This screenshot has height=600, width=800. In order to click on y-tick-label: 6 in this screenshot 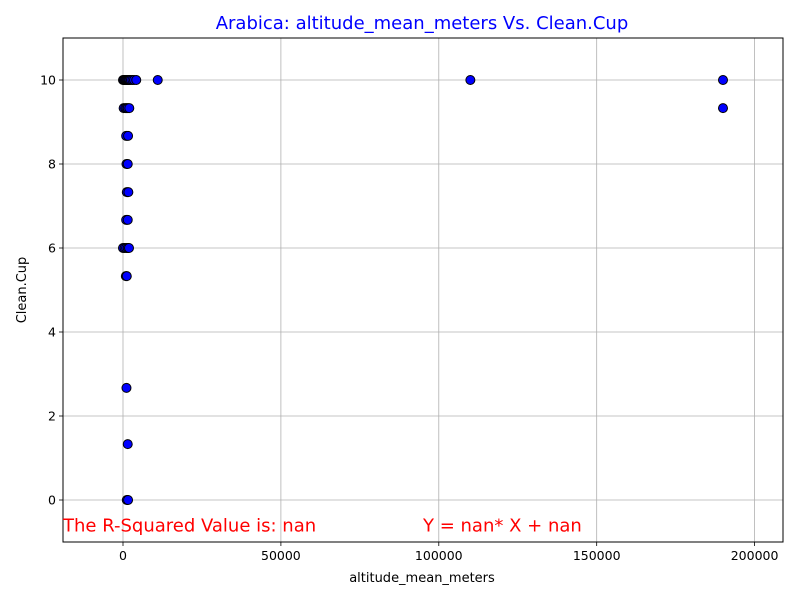, I will do `click(52, 248)`.